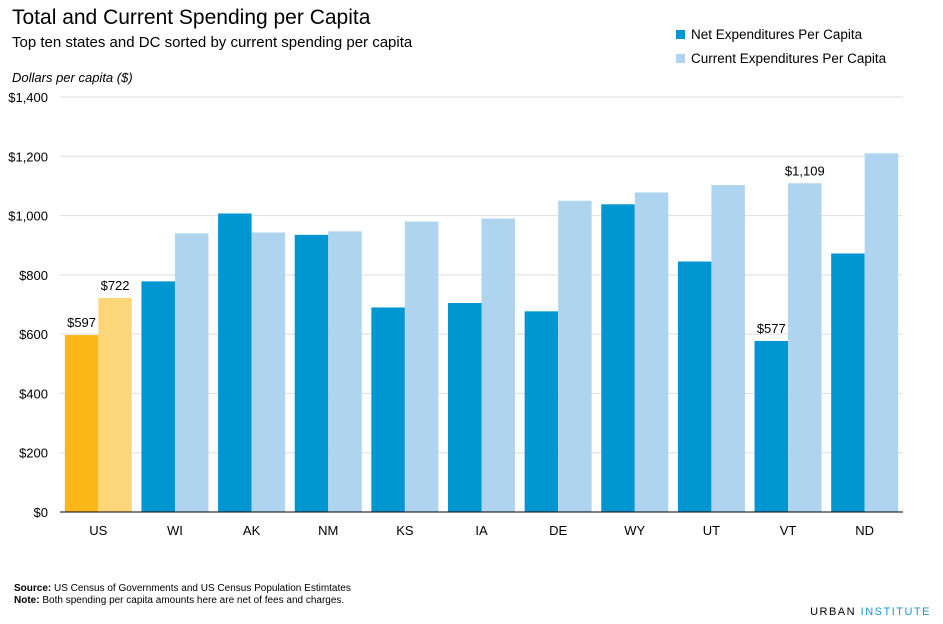  I want to click on bar-nm-net, so click(311, 373).